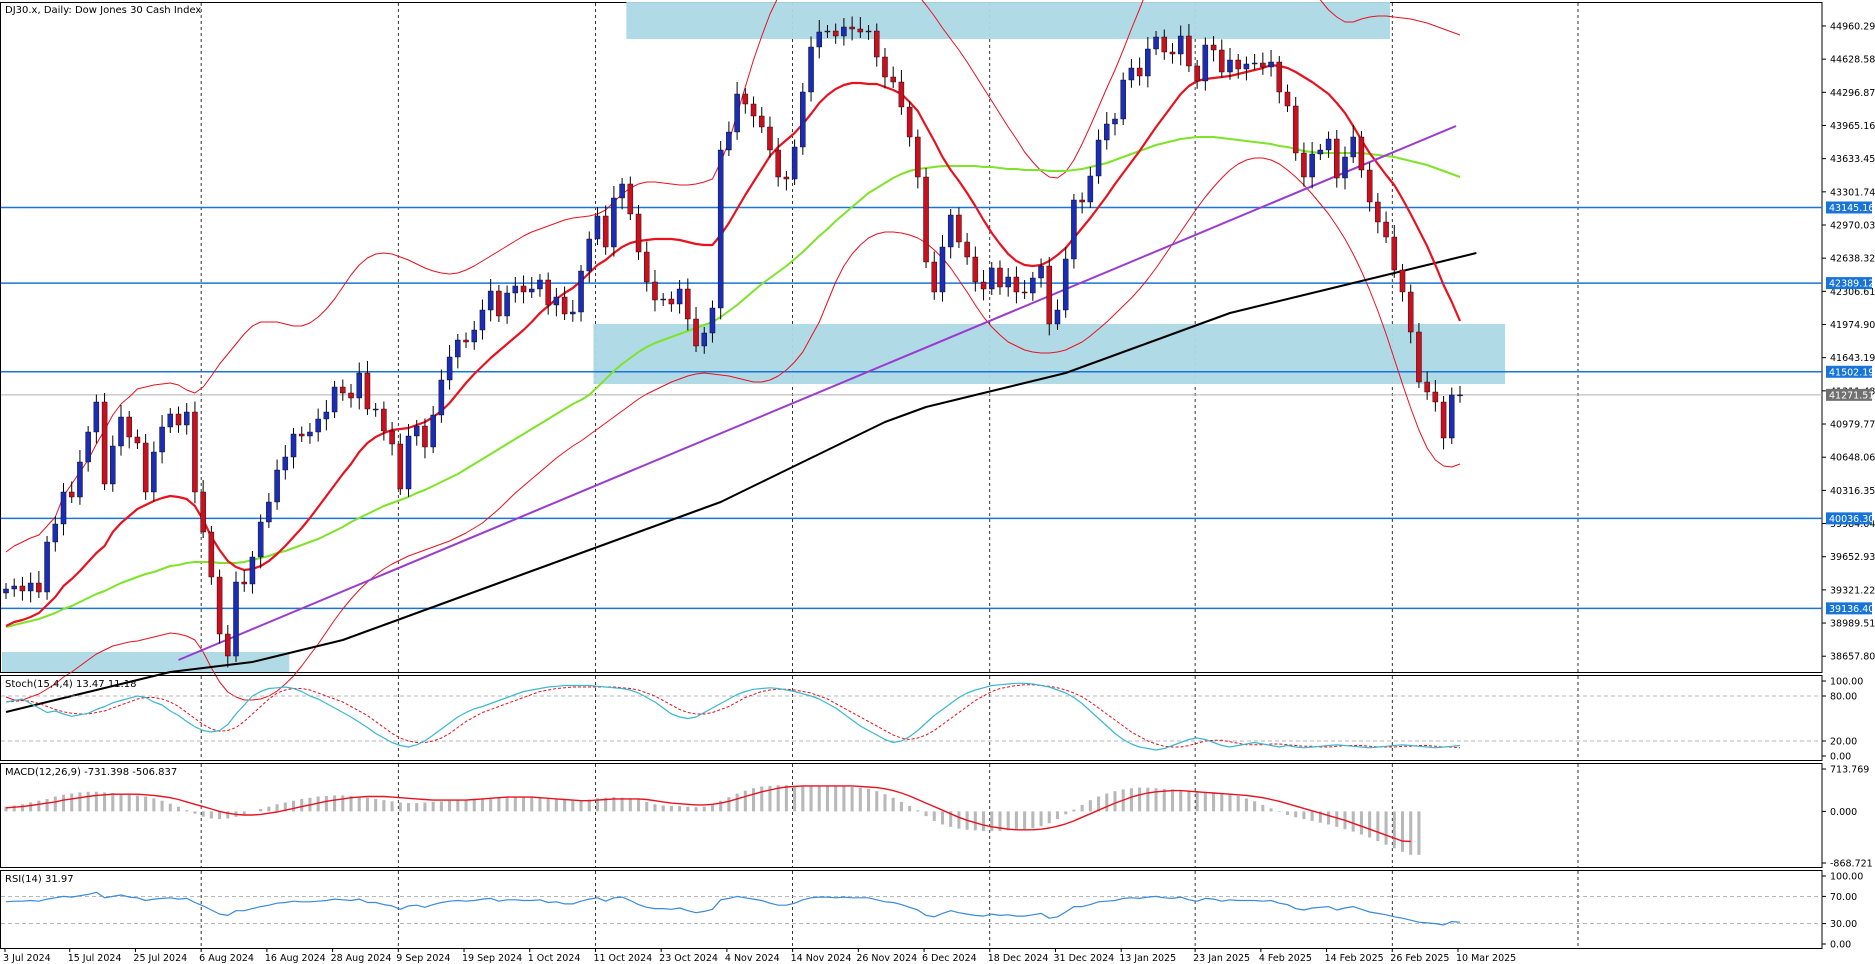 Image resolution: width=1875 pixels, height=964 pixels. What do you see at coordinates (688, 958) in the screenshot?
I see `date-tick-label: 23 Oct 2024` at bounding box center [688, 958].